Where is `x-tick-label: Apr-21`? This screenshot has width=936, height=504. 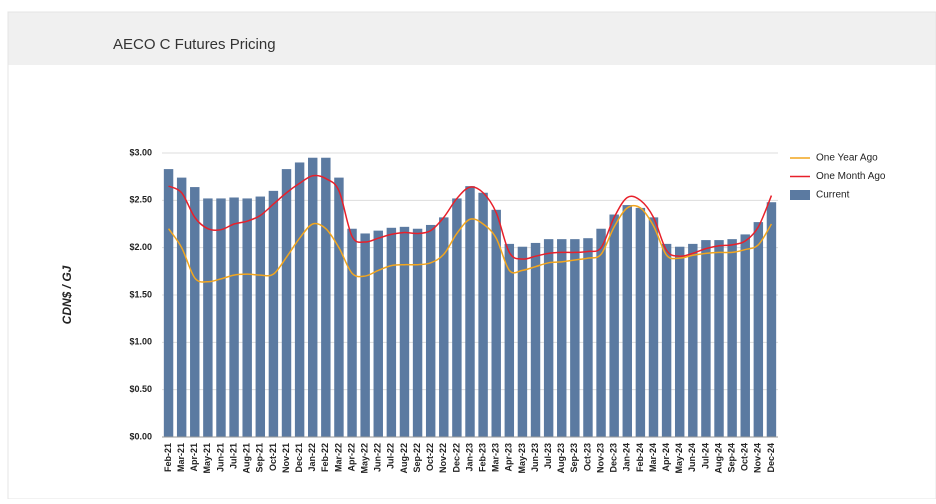
x-tick-label: Apr-21 is located at coordinates (194, 457).